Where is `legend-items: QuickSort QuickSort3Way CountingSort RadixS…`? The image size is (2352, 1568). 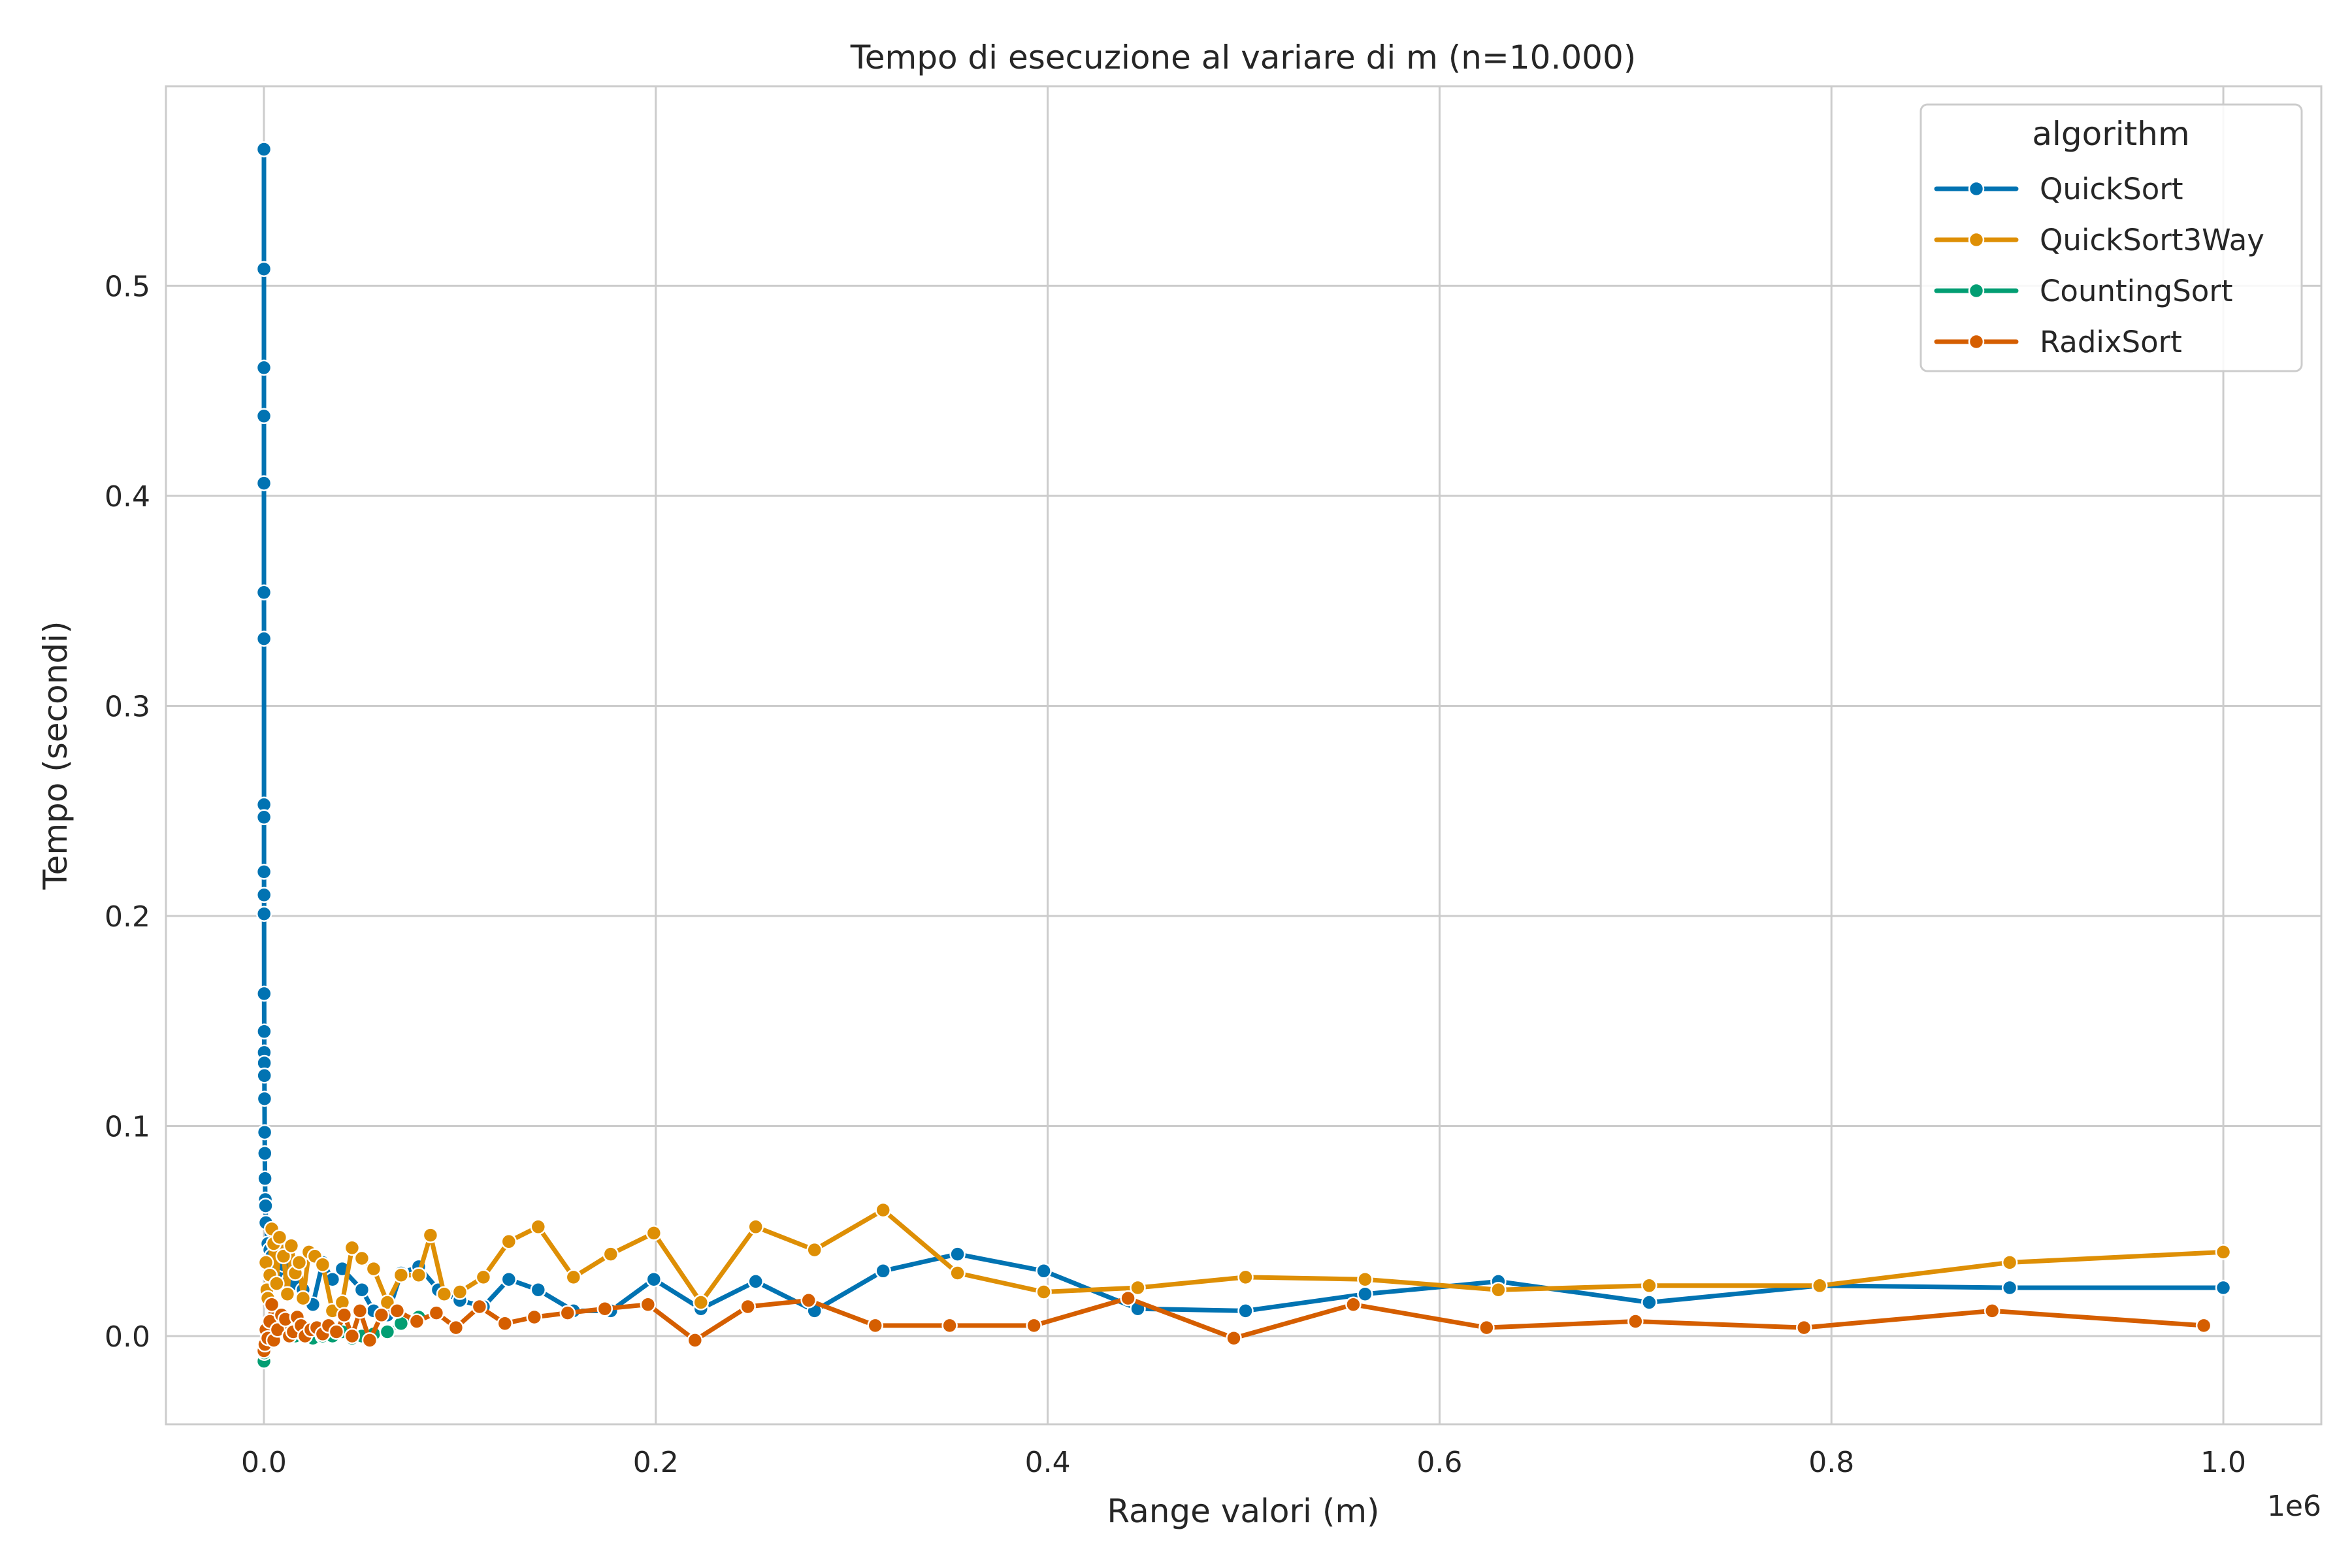 legend-items: QuickSort QuickSort3Way CountingSort RadixS… is located at coordinates (2099, 265).